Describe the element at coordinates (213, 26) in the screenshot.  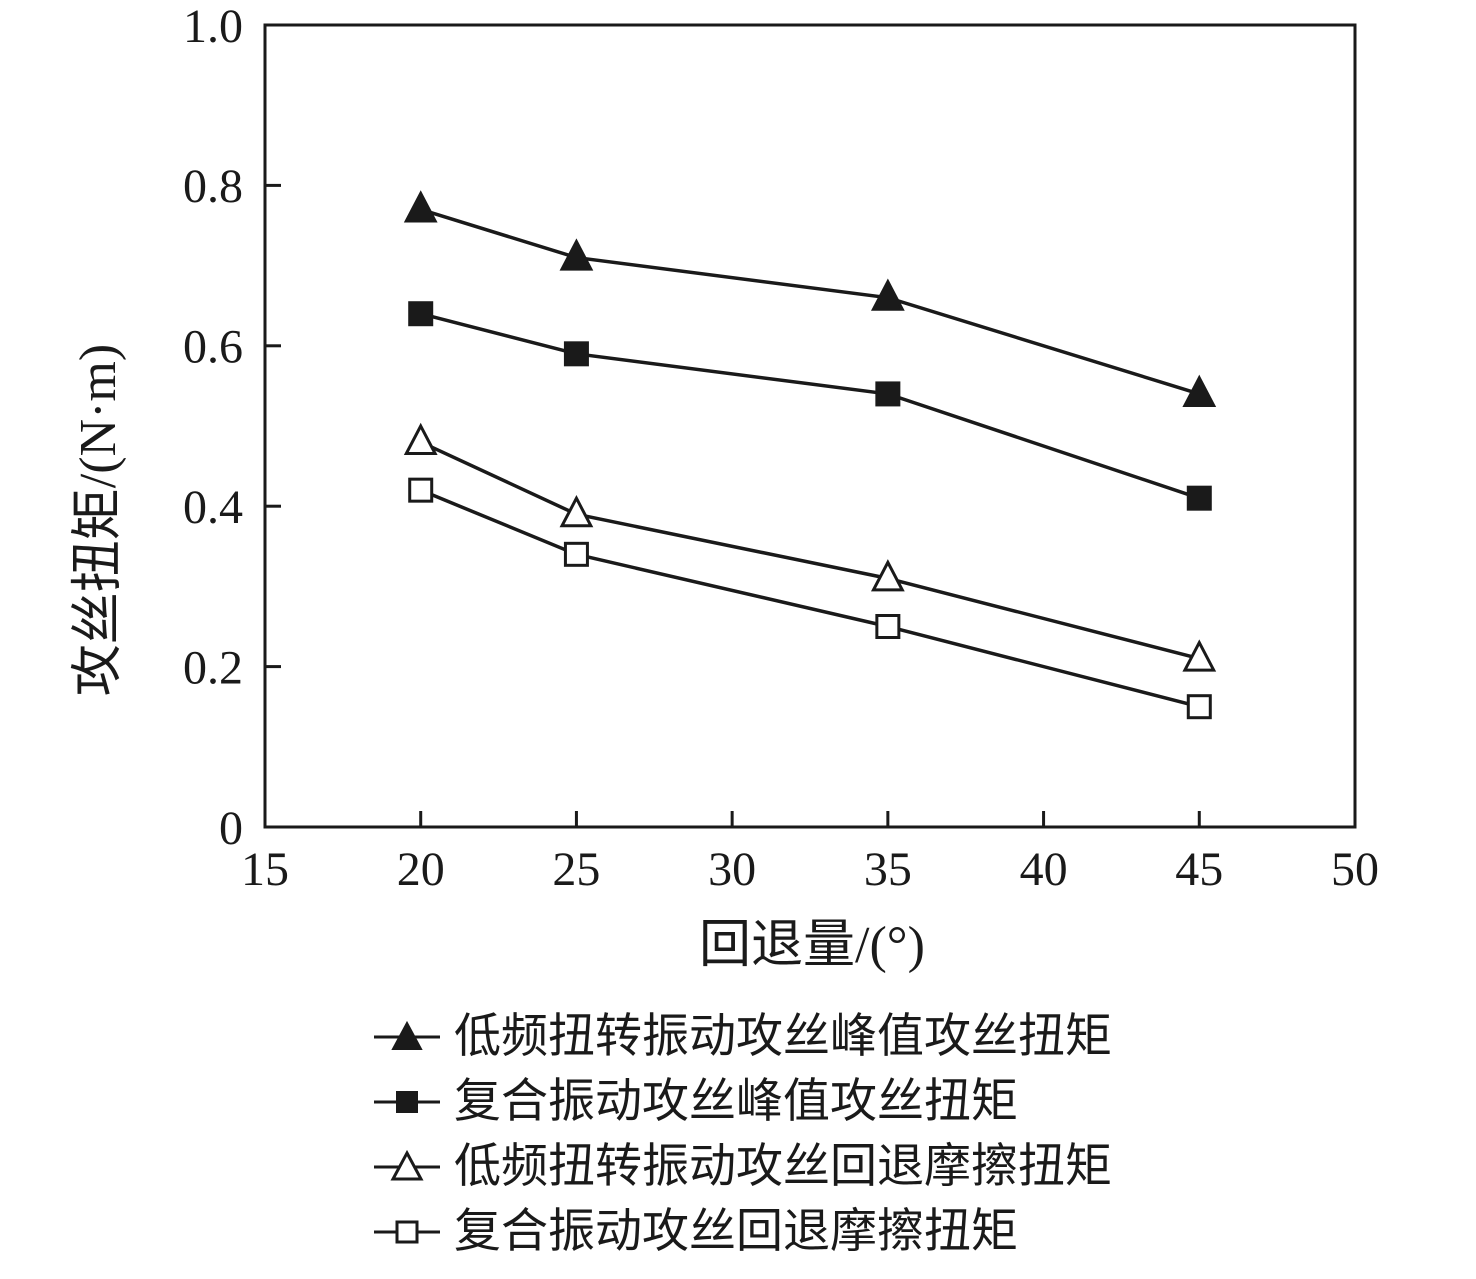
I see `svg-text: 1.0` at that location.